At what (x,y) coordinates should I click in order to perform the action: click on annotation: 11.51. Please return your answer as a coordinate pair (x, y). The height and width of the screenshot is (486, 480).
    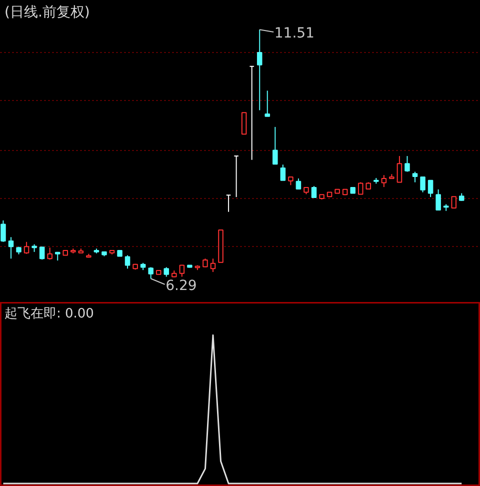
    Looking at the image, I should click on (294, 33).